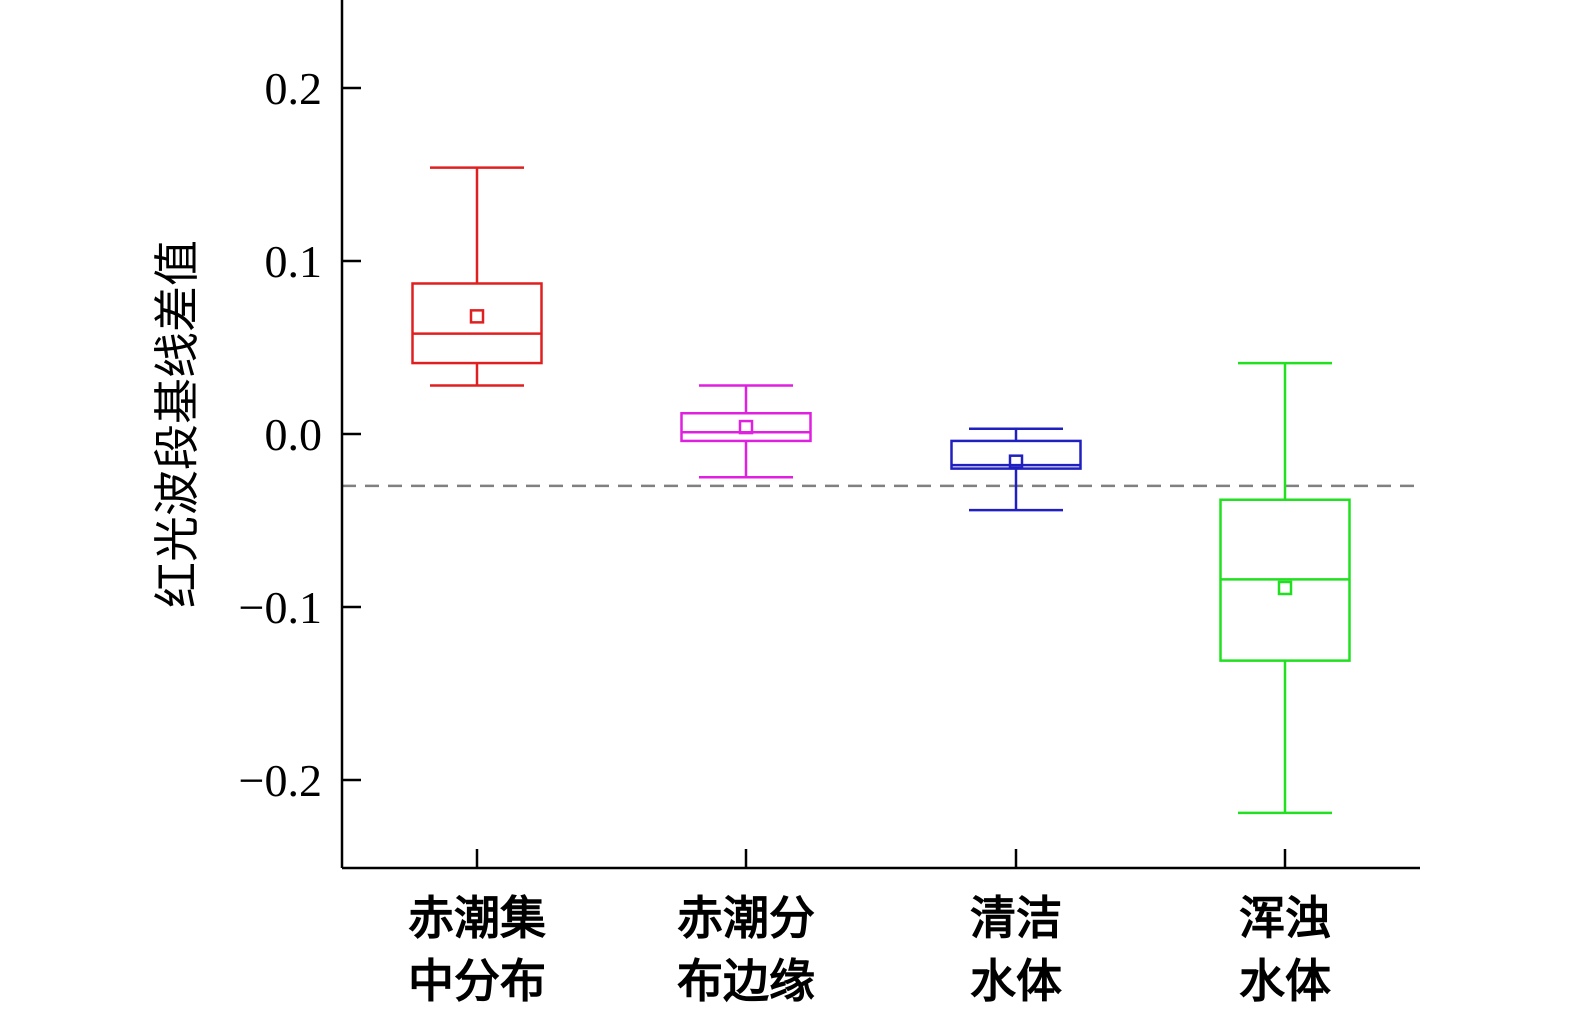  I want to click on x-tick-label-0-0: 赤潮集, so click(477, 918).